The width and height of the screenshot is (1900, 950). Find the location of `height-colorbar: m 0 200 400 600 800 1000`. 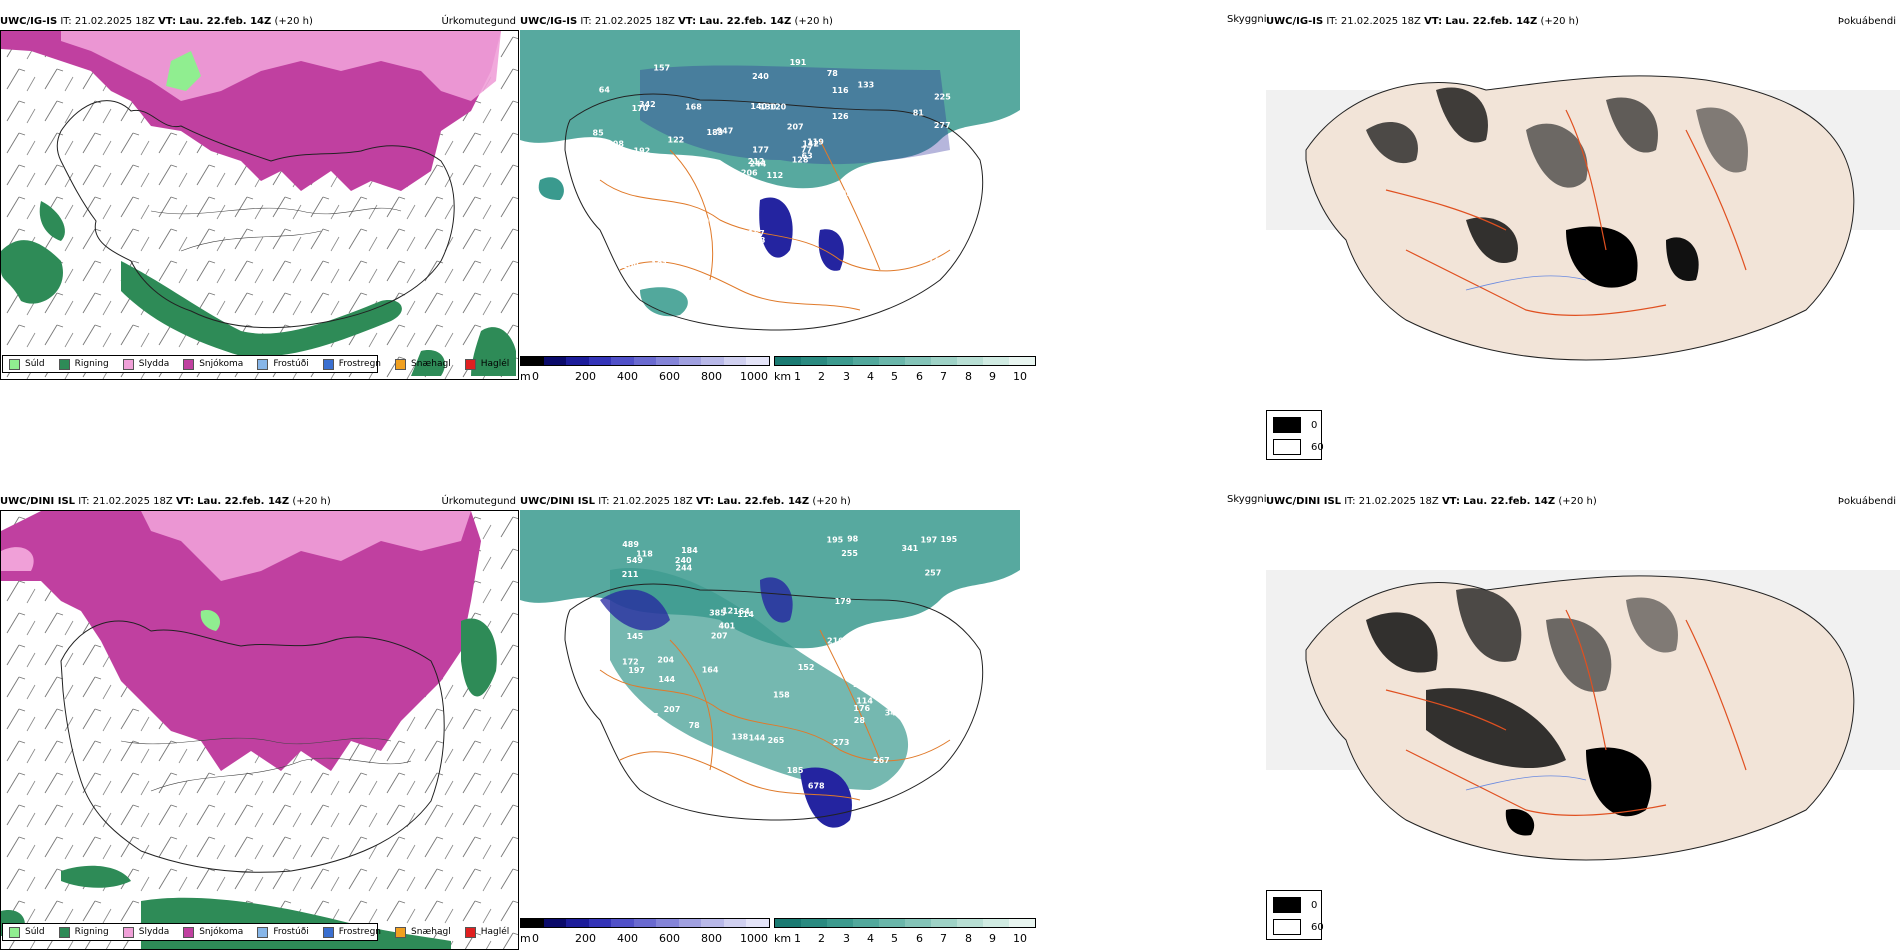

height-colorbar: m 0 200 400 600 800 1000 is located at coordinates (645, 371).